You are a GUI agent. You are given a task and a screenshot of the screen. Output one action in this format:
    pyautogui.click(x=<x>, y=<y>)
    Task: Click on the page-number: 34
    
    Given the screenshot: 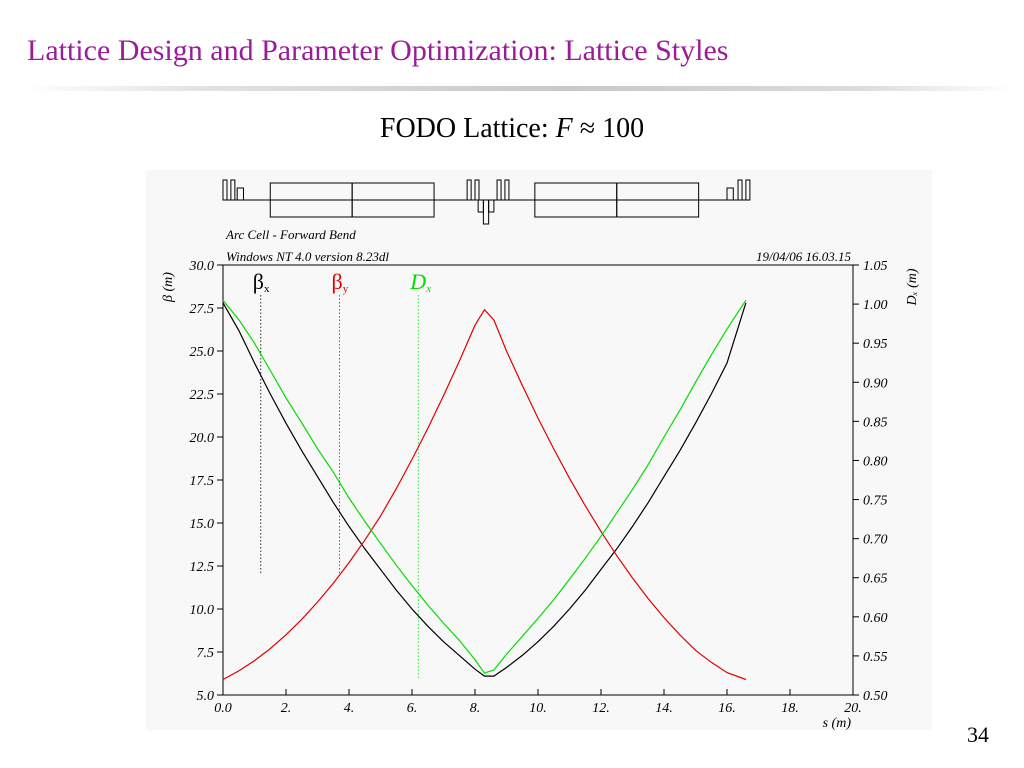 What is the action you would take?
    pyautogui.click(x=978, y=734)
    